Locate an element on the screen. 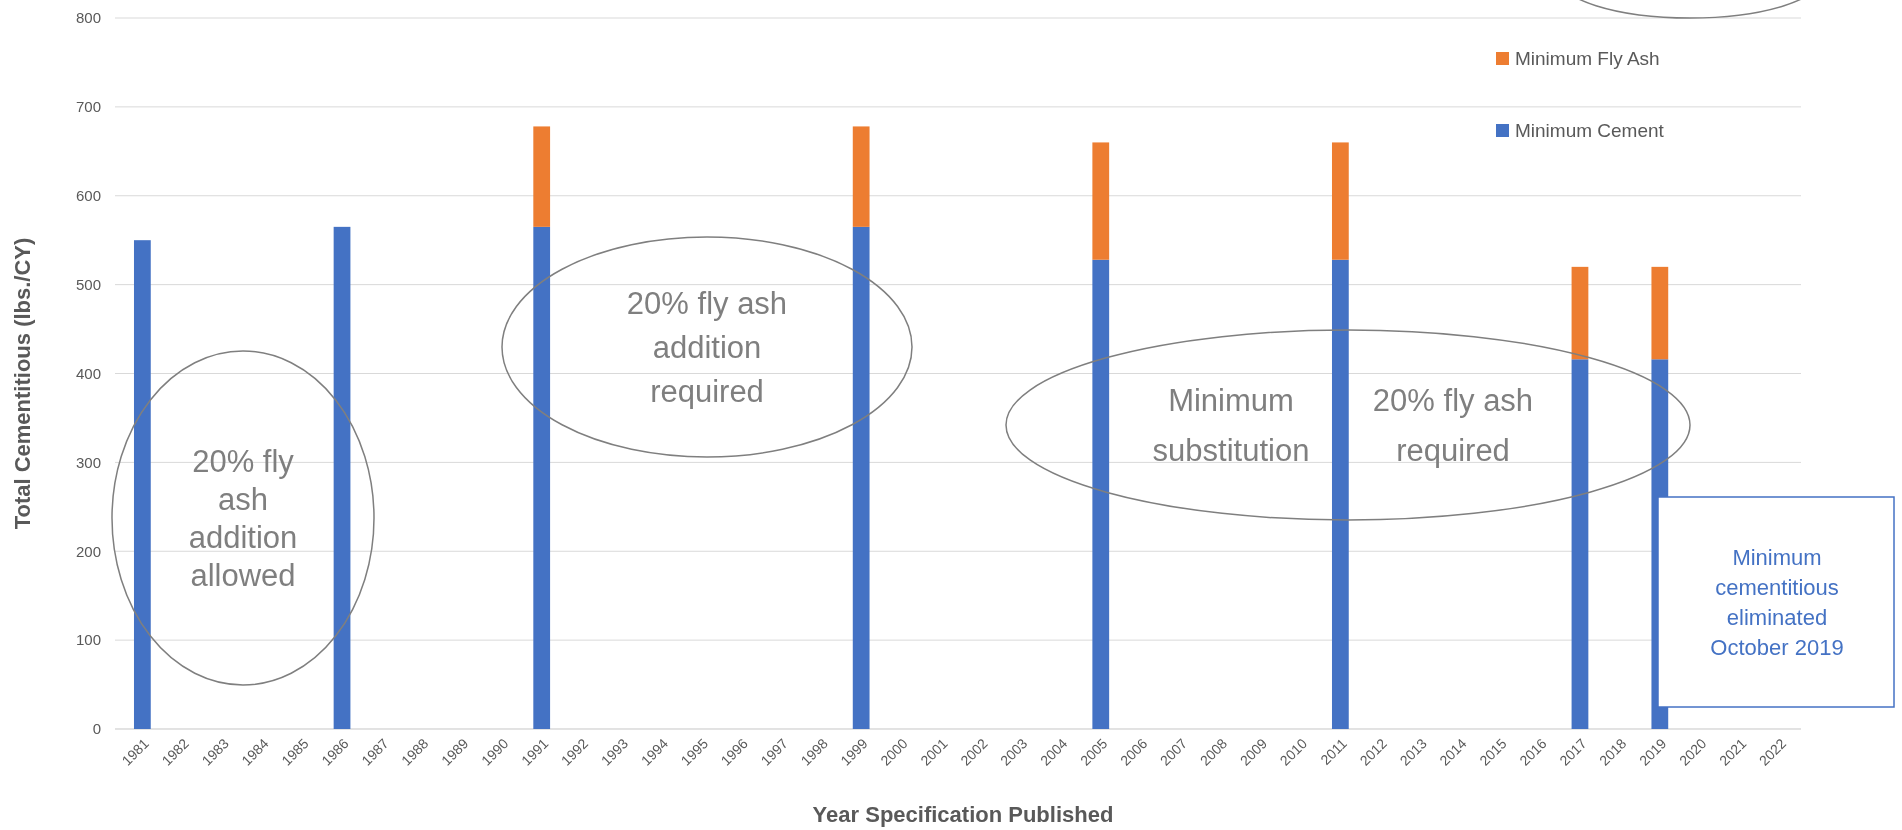  y-tick-label: 500 is located at coordinates (88, 284).